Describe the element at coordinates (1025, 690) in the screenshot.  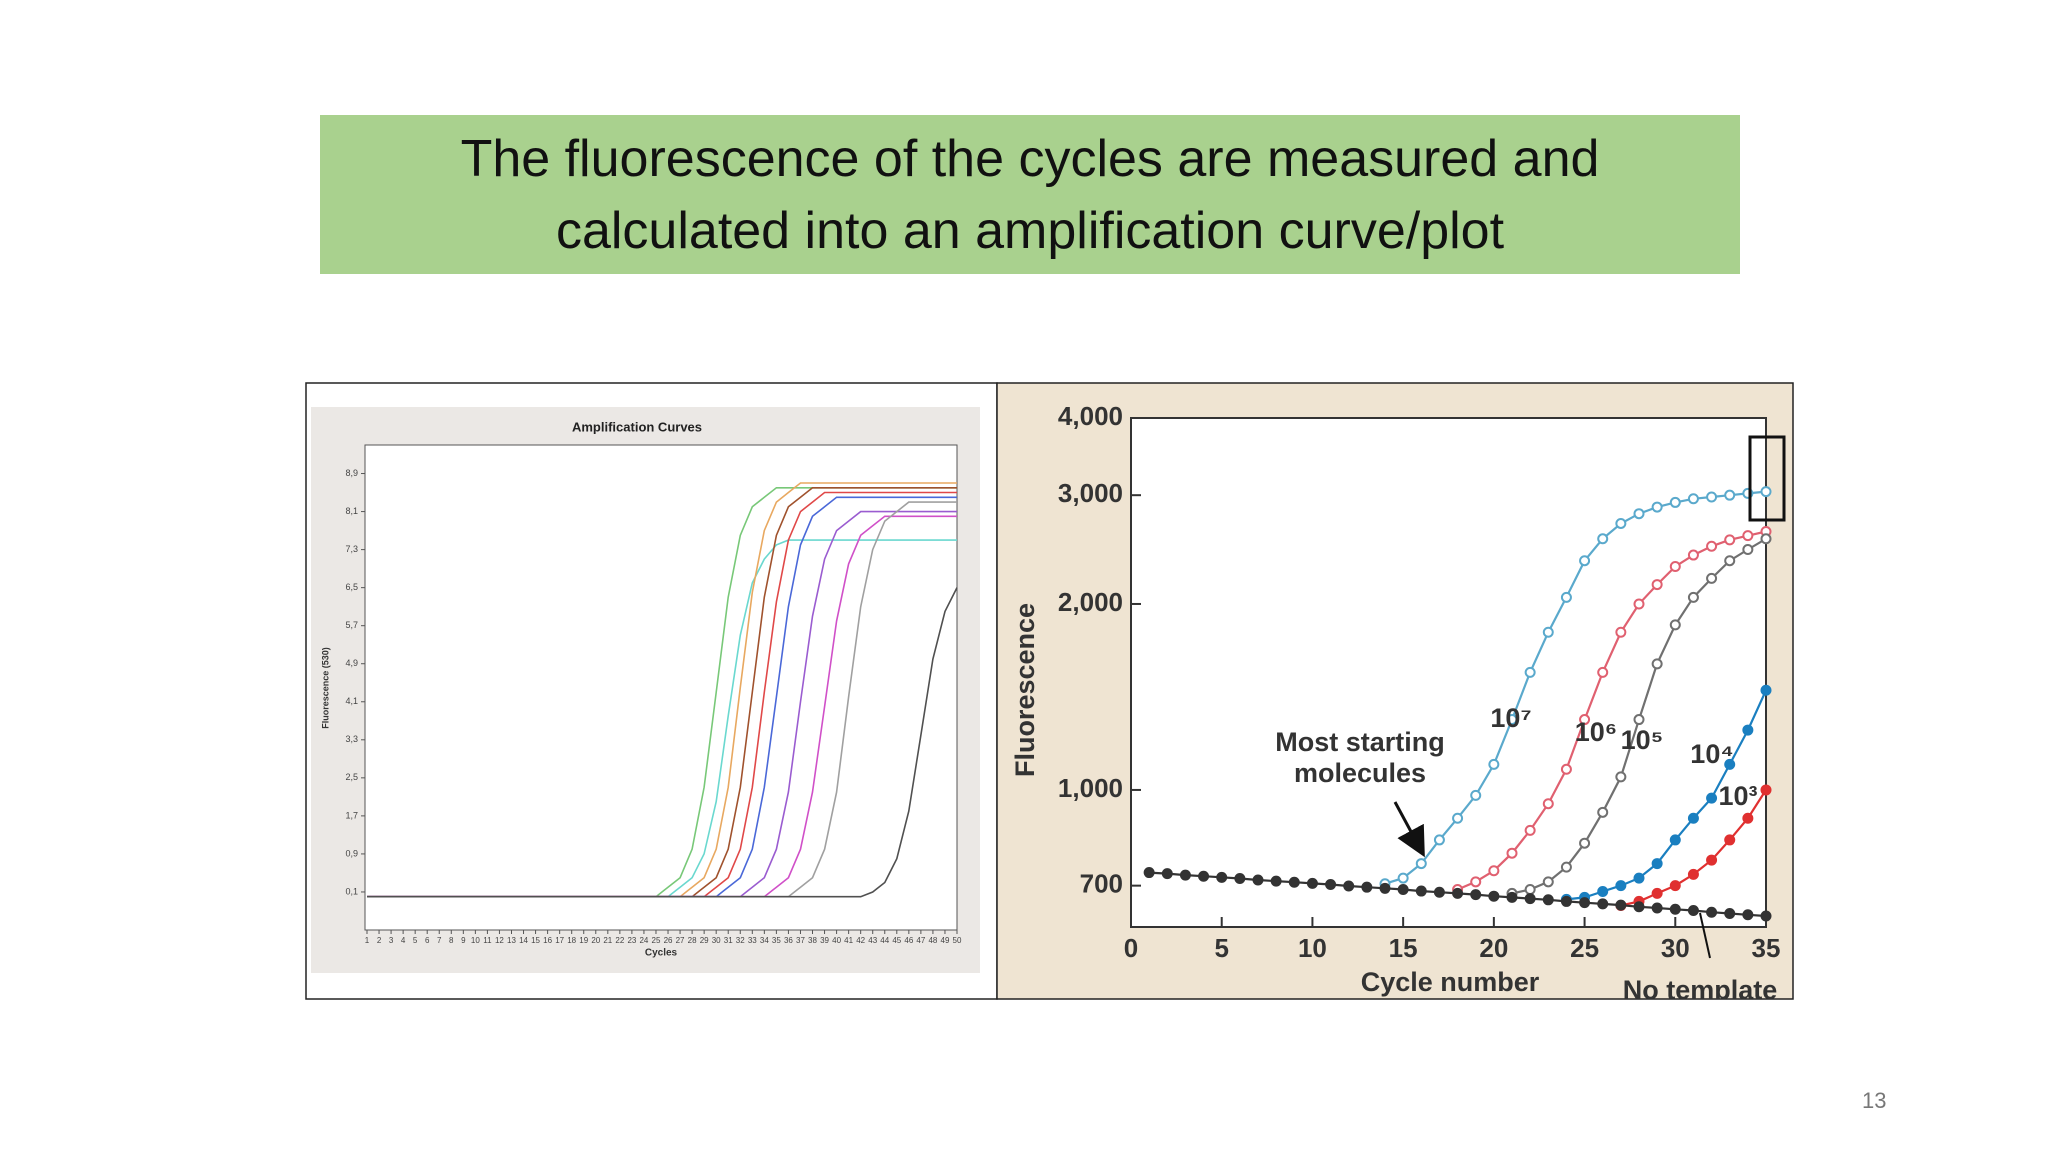
I see `y-axis-label: Fluorescence` at that location.